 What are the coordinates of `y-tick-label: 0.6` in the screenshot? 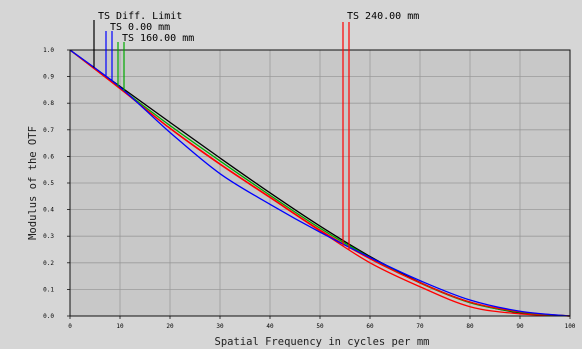 It's located at (48, 156).